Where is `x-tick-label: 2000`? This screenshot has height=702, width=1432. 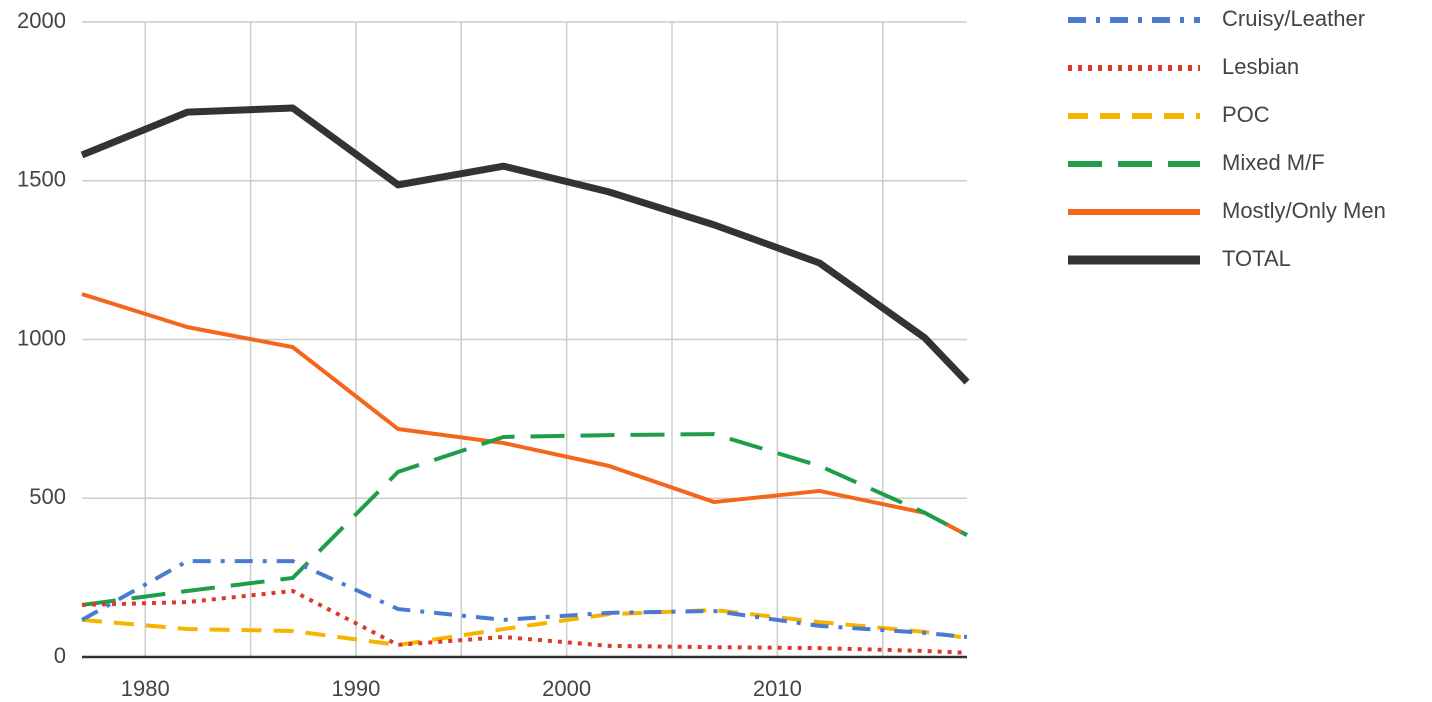 x-tick-label: 2000 is located at coordinates (566, 688).